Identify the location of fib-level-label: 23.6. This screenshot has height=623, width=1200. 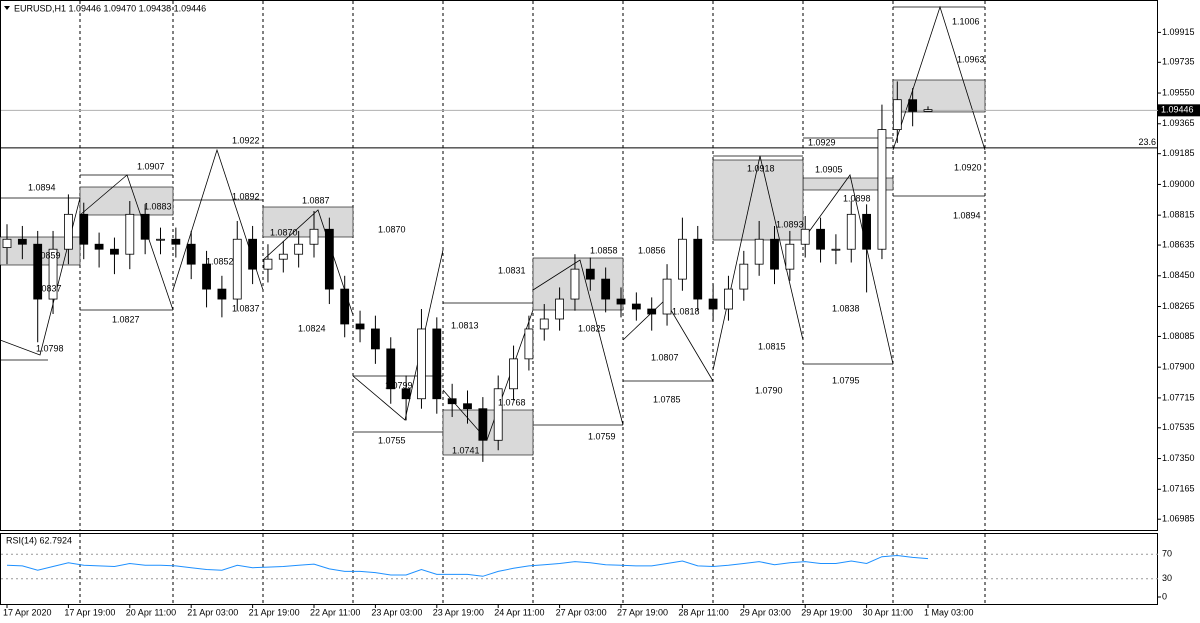
(1147, 142).